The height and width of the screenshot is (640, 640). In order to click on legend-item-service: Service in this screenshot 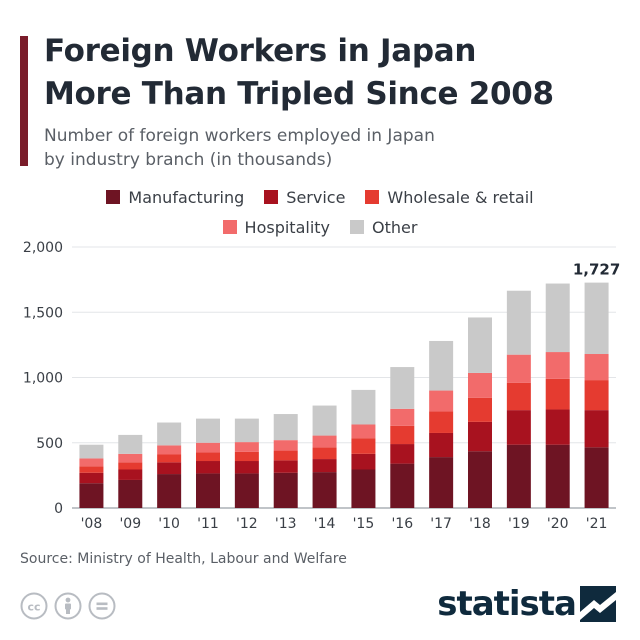, I will do `click(304, 197)`.